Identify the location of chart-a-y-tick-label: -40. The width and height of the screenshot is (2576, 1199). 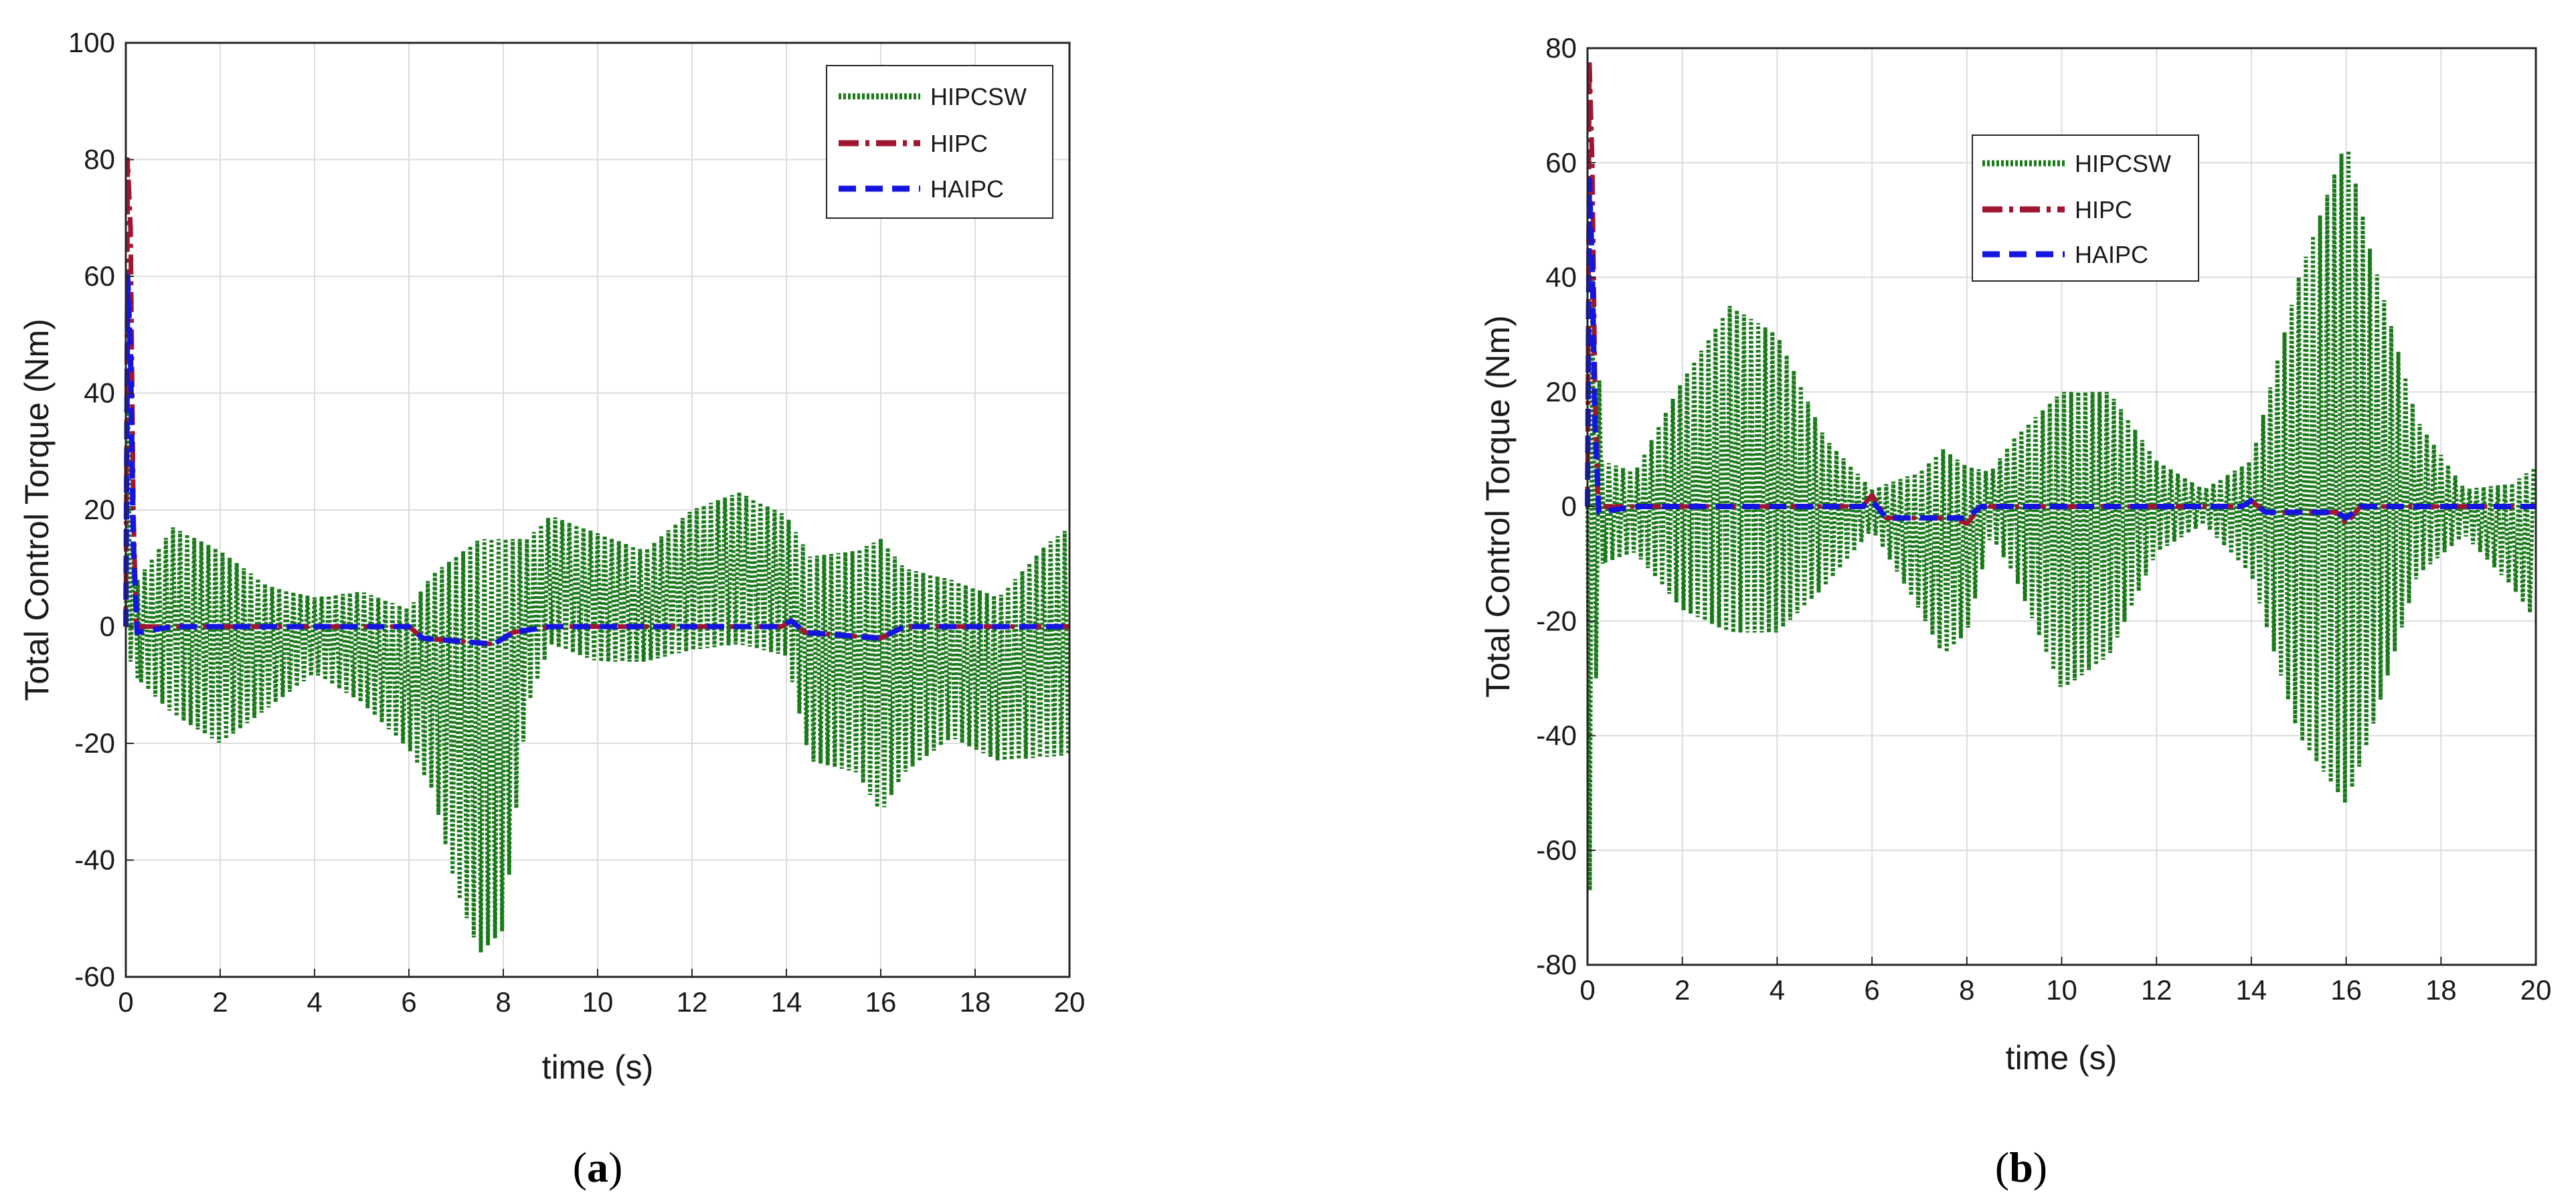
(94, 860).